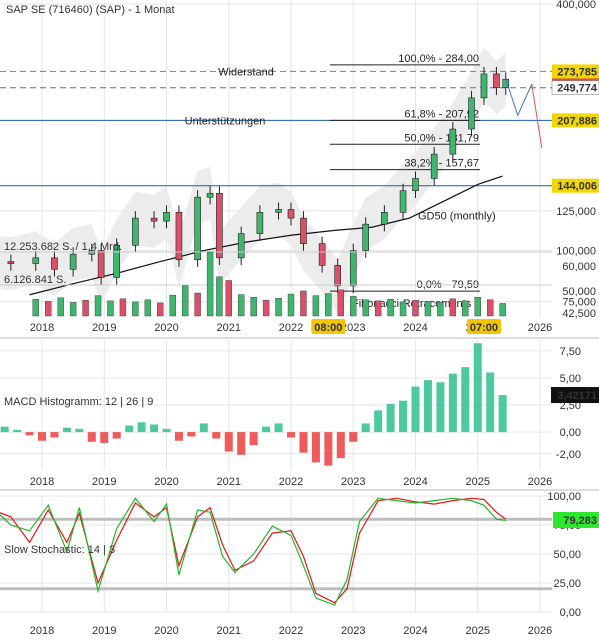  I want to click on forecast-arrow-blue, so click(519, 98).